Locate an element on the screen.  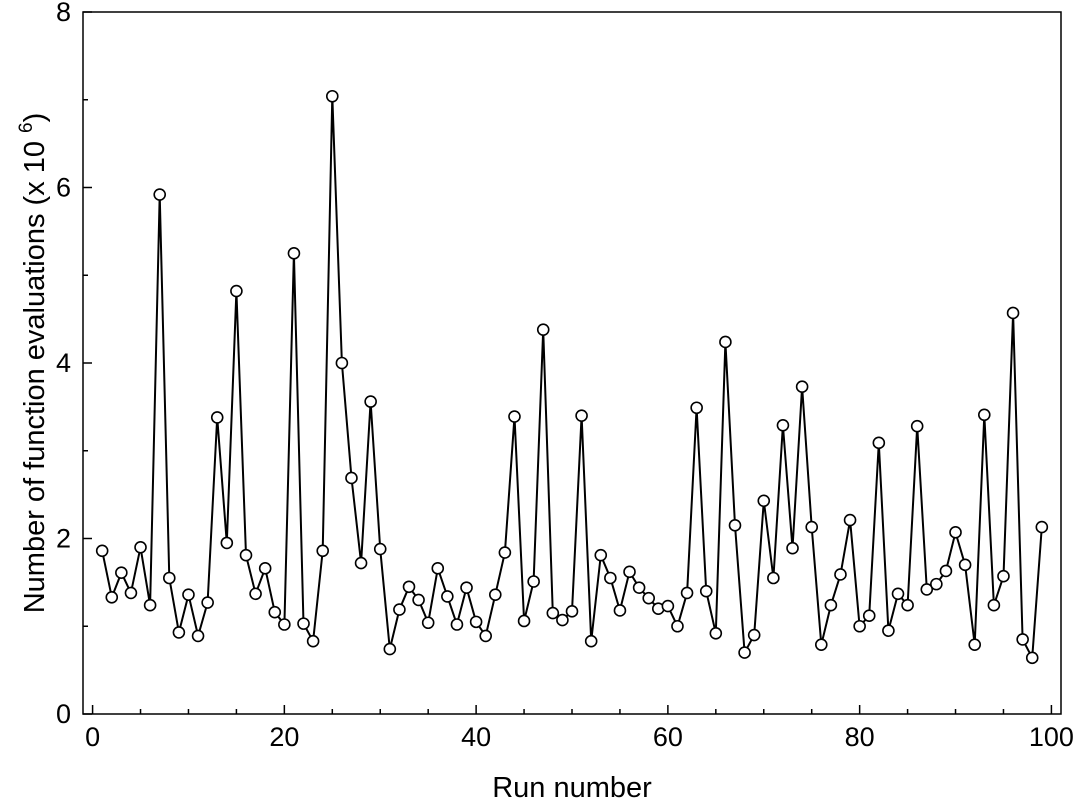
y-tick-label: 4 is located at coordinates (63, 363).